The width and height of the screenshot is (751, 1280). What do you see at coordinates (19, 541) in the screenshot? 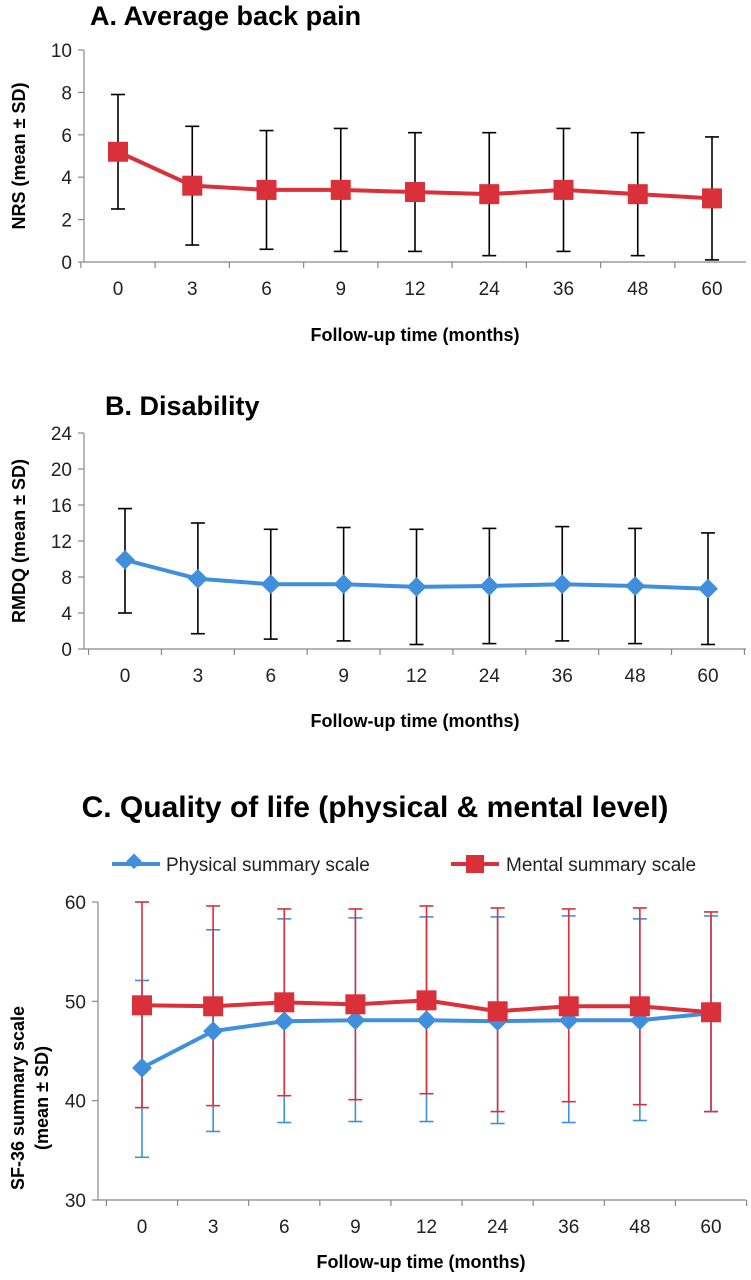
I see `y-axis-label: RMDQ (mean ± SD)` at bounding box center [19, 541].